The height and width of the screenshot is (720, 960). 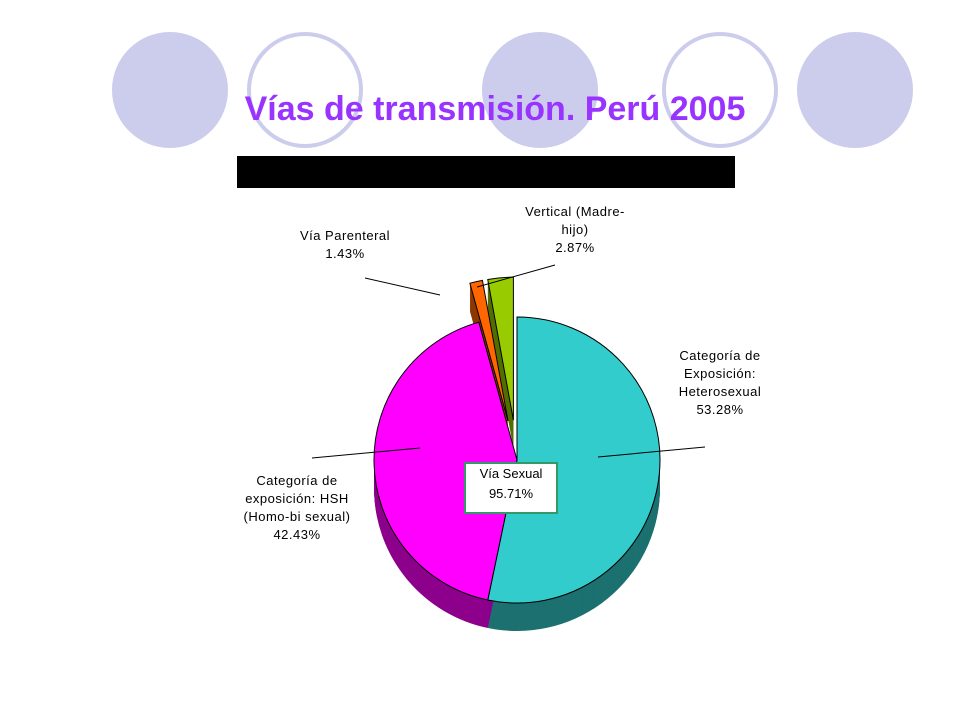 What do you see at coordinates (345, 245) in the screenshot?
I see `data-label: Vía Parenteral 1.43%` at bounding box center [345, 245].